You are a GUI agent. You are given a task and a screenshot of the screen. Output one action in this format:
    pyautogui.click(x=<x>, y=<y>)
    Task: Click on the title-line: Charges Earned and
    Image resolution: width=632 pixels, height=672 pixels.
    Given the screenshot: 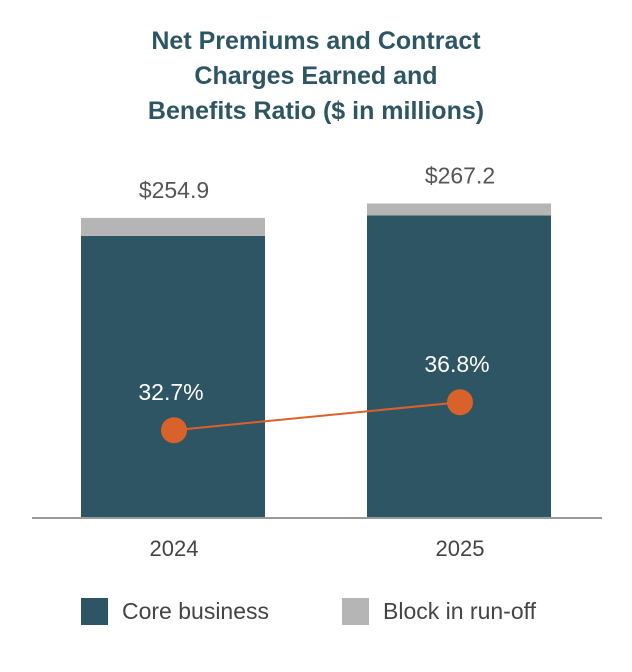 What is the action you would take?
    pyautogui.click(x=316, y=76)
    